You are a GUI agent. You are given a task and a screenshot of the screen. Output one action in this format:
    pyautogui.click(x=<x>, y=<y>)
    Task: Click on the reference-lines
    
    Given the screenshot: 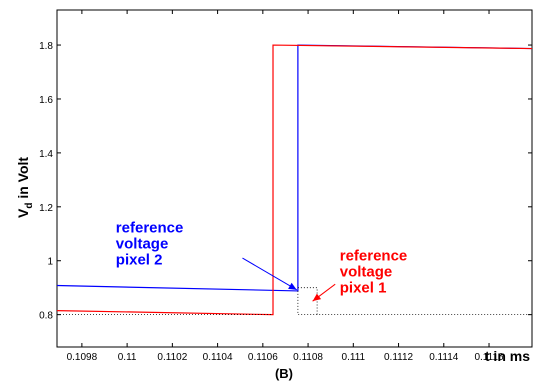 What is the action you would take?
    pyautogui.click(x=294, y=301)
    